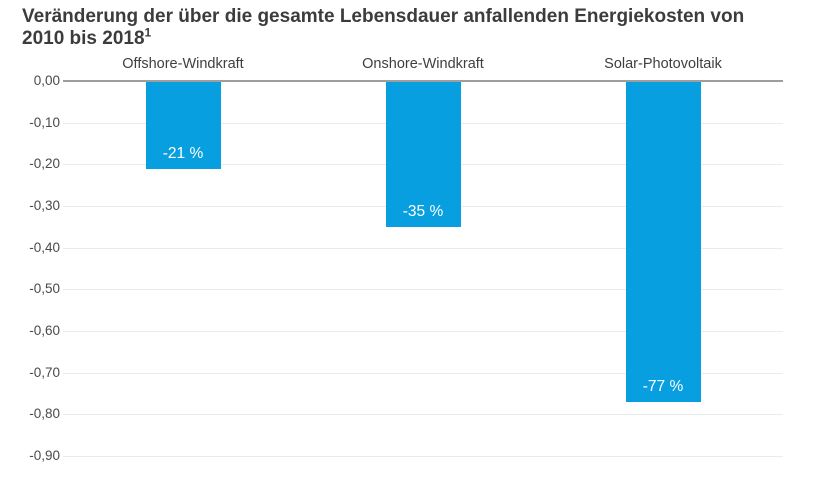  Describe the element at coordinates (423, 81) in the screenshot. I see `zero-baseline` at that location.